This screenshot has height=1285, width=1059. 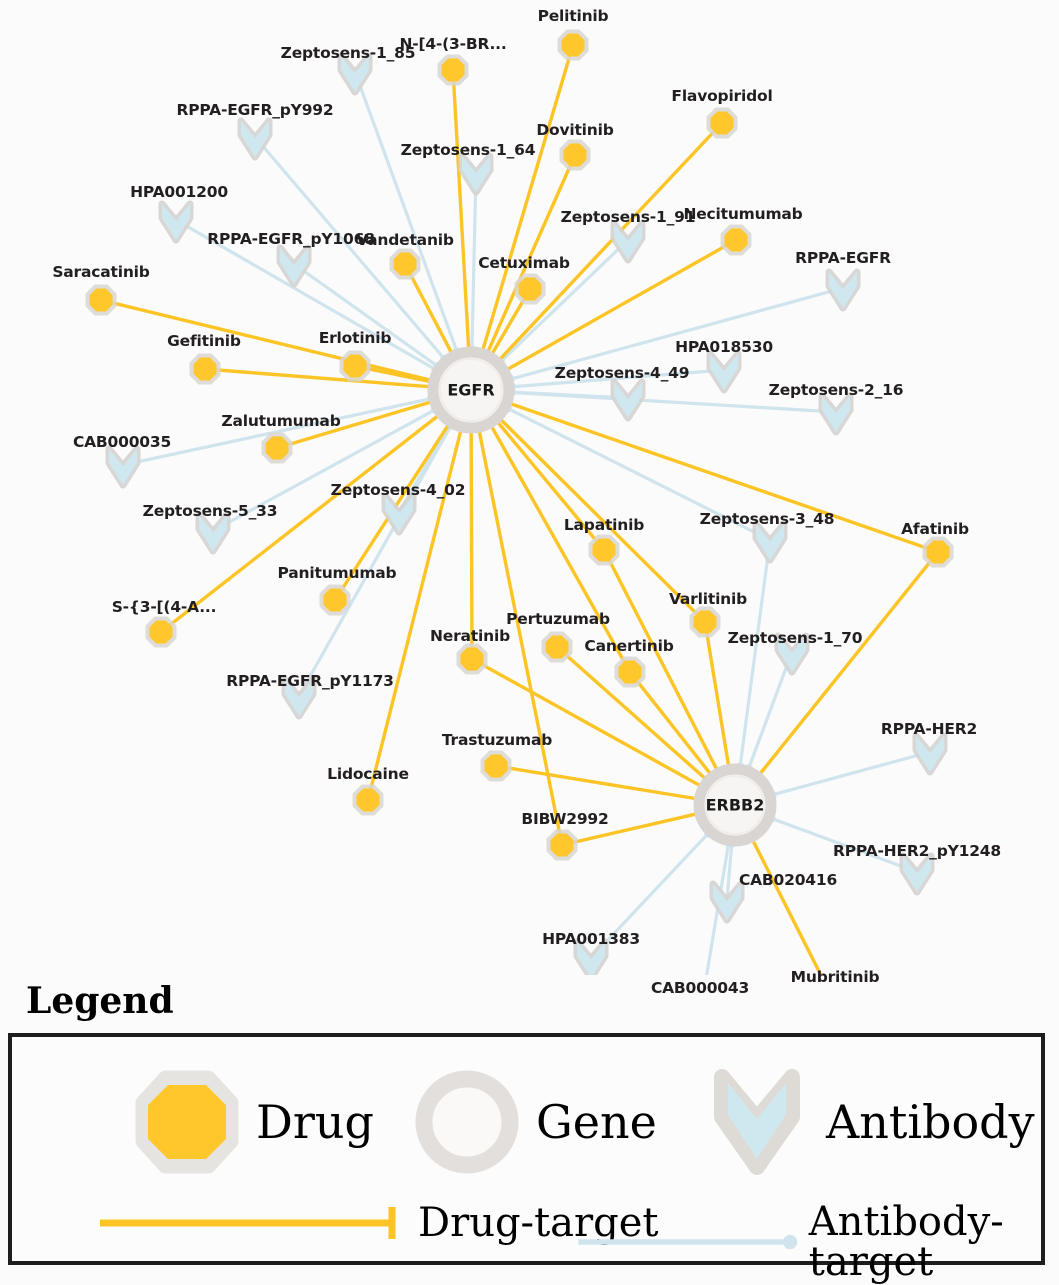 I want to click on legend-node-row: Drug Gene Antibody, so click(x=526, y=1122).